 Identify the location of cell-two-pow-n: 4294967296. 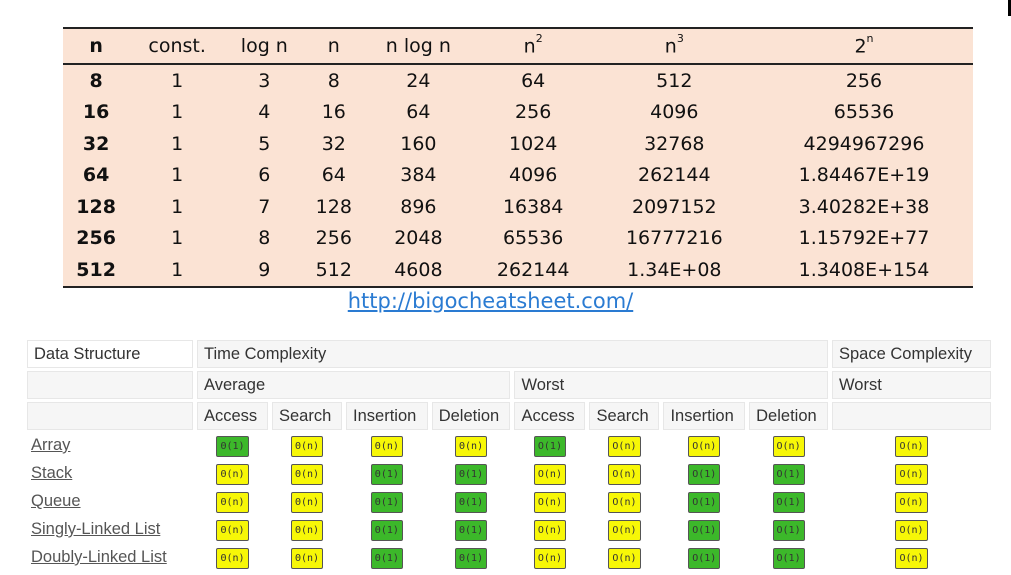
(864, 143).